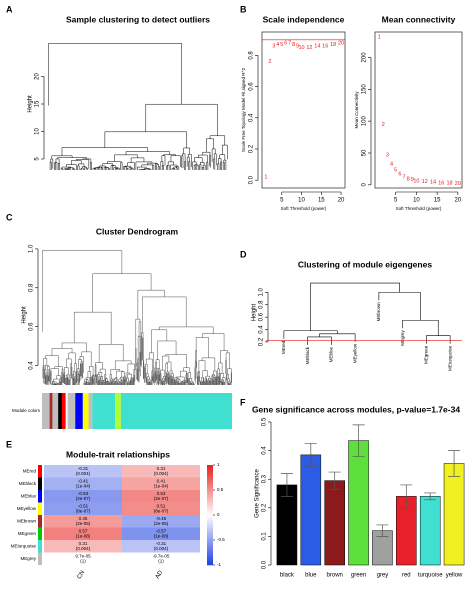  I want to click on x-tick-label: black, so click(287, 576).